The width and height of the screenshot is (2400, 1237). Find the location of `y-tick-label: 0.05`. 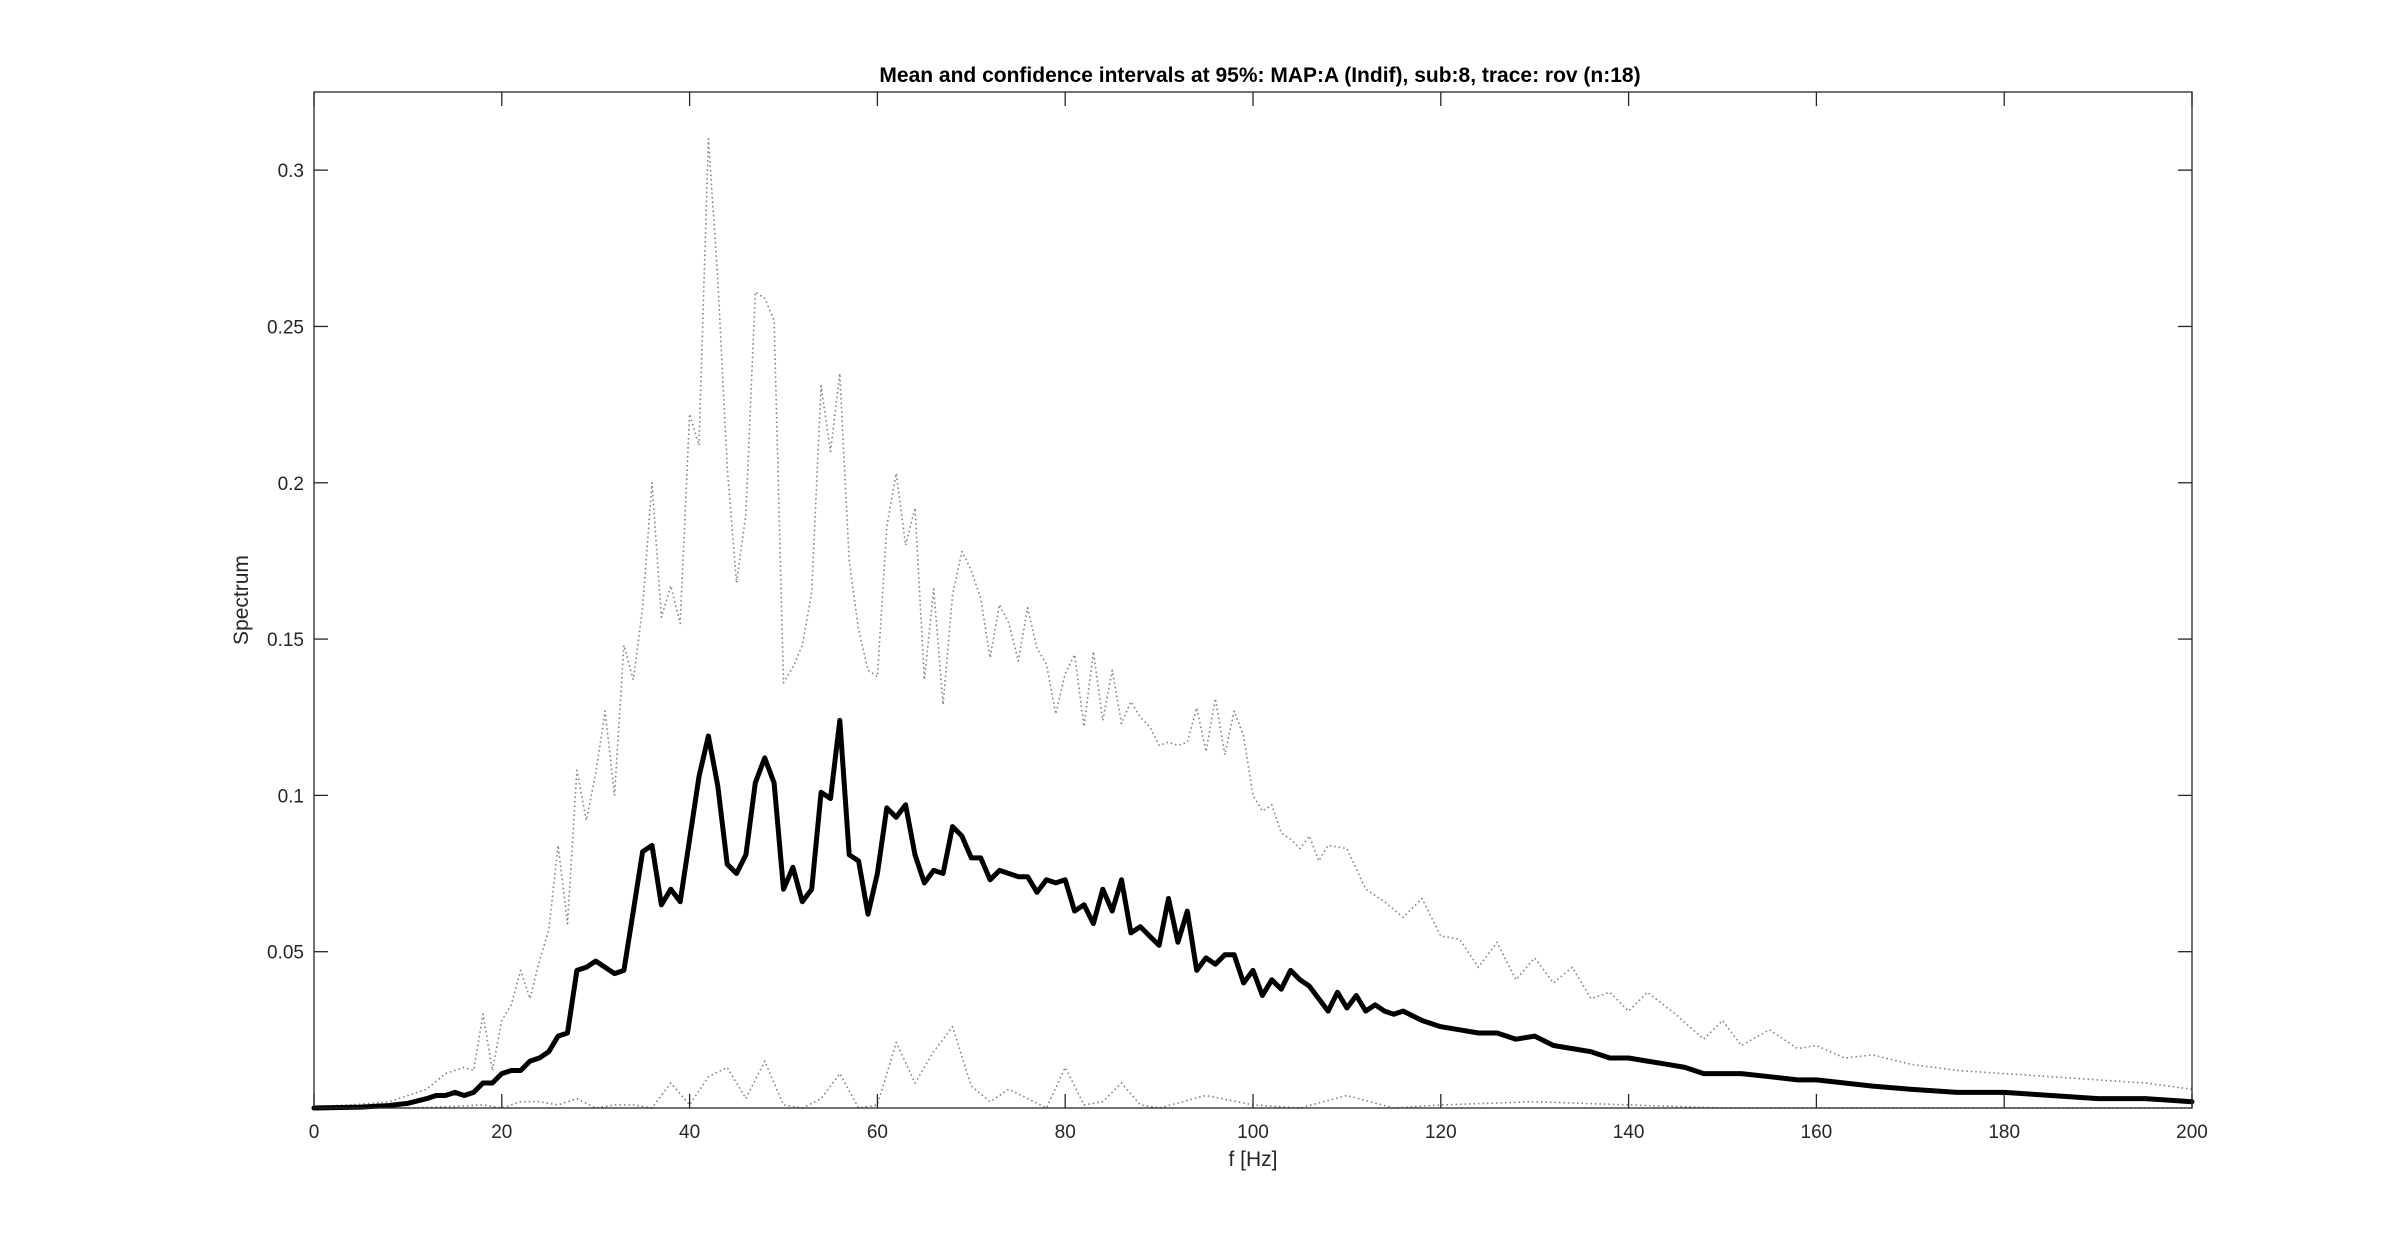

y-tick-label: 0.05 is located at coordinates (285, 953).